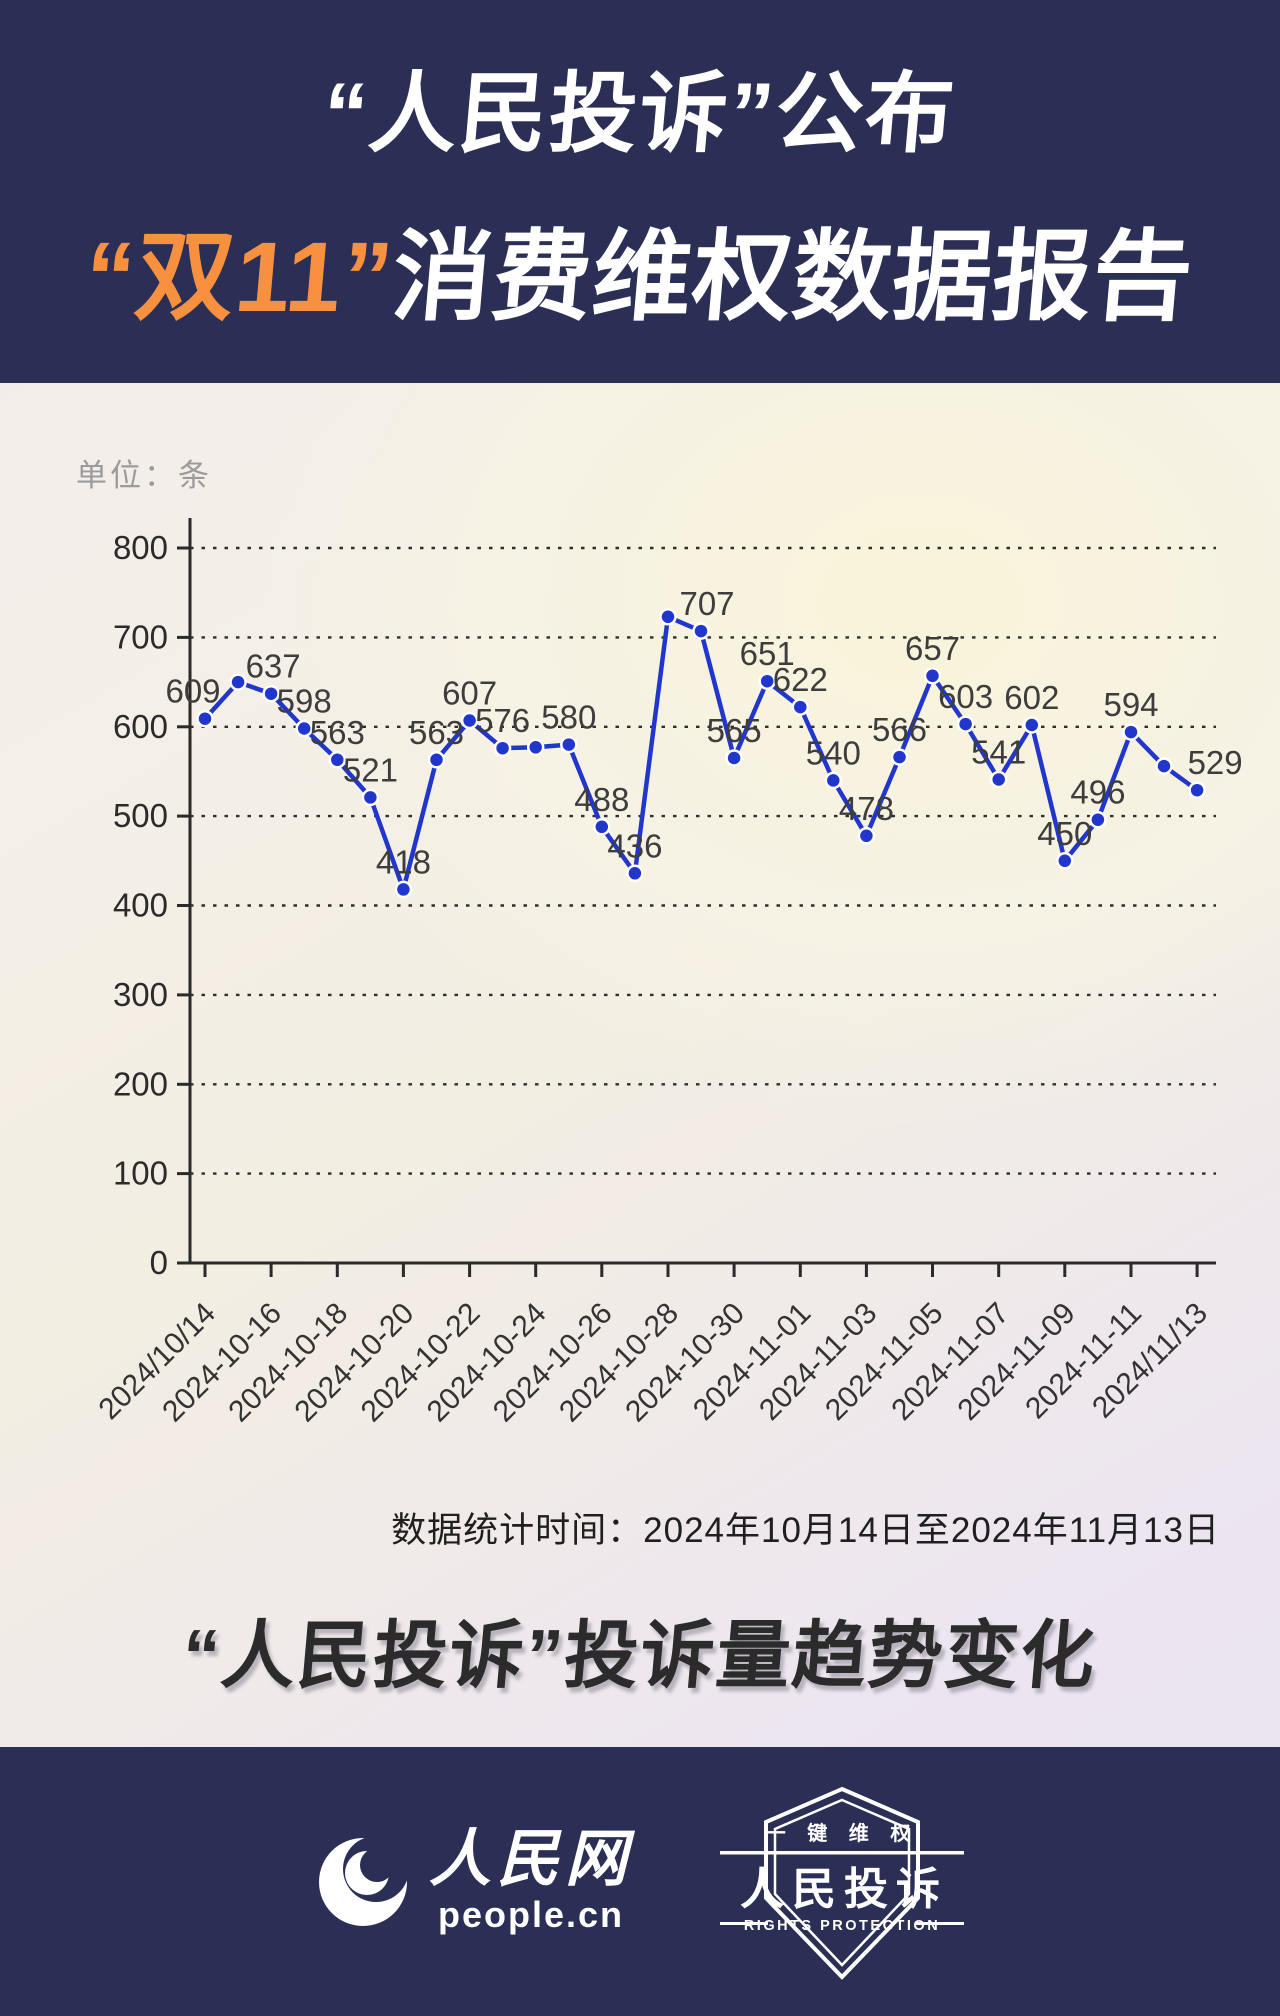 The width and height of the screenshot is (1280, 2016). What do you see at coordinates (706, 603) in the screenshot?
I see `point-label: 707` at bounding box center [706, 603].